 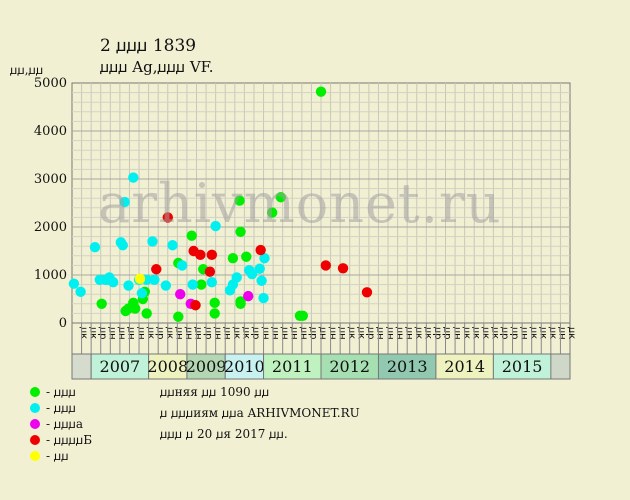 What do you see at coordinates (292, 366) in the screenshot?
I see `year-label: 2011` at bounding box center [292, 366].